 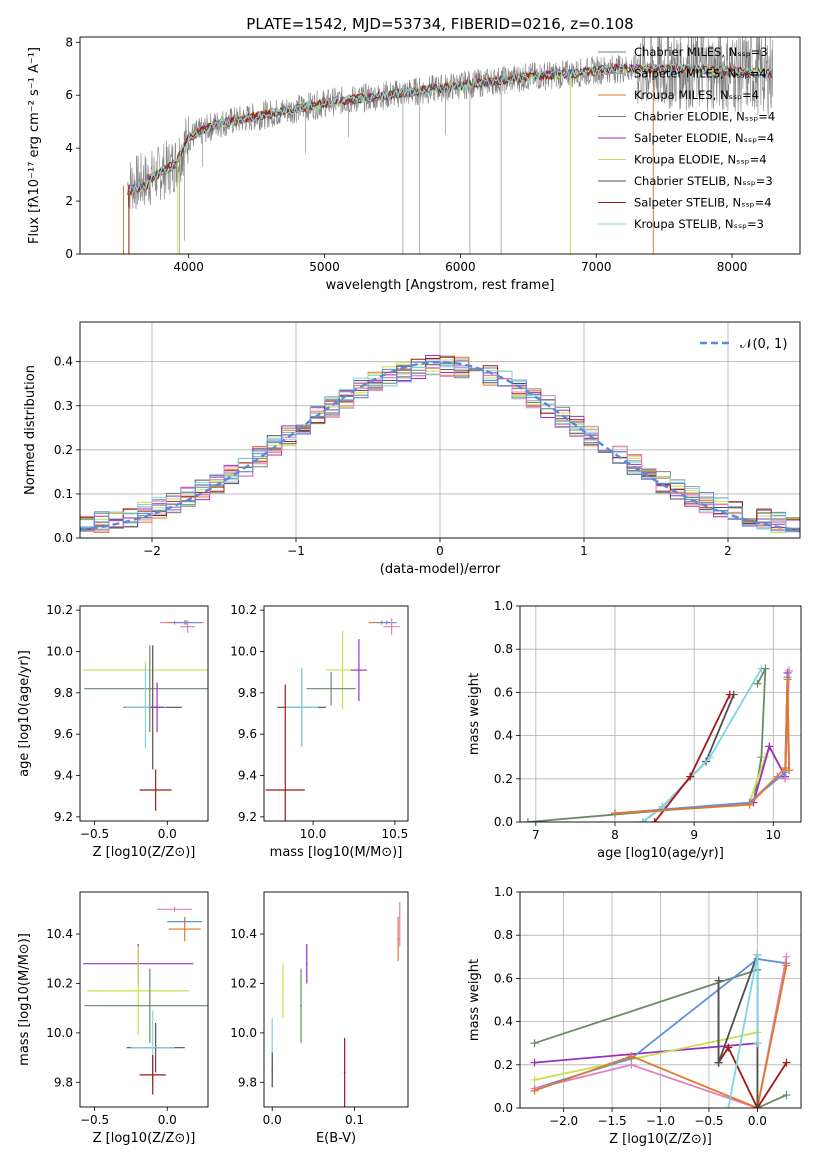 What do you see at coordinates (596, 267) in the screenshot?
I see `x-tick-label: 7000` at bounding box center [596, 267].